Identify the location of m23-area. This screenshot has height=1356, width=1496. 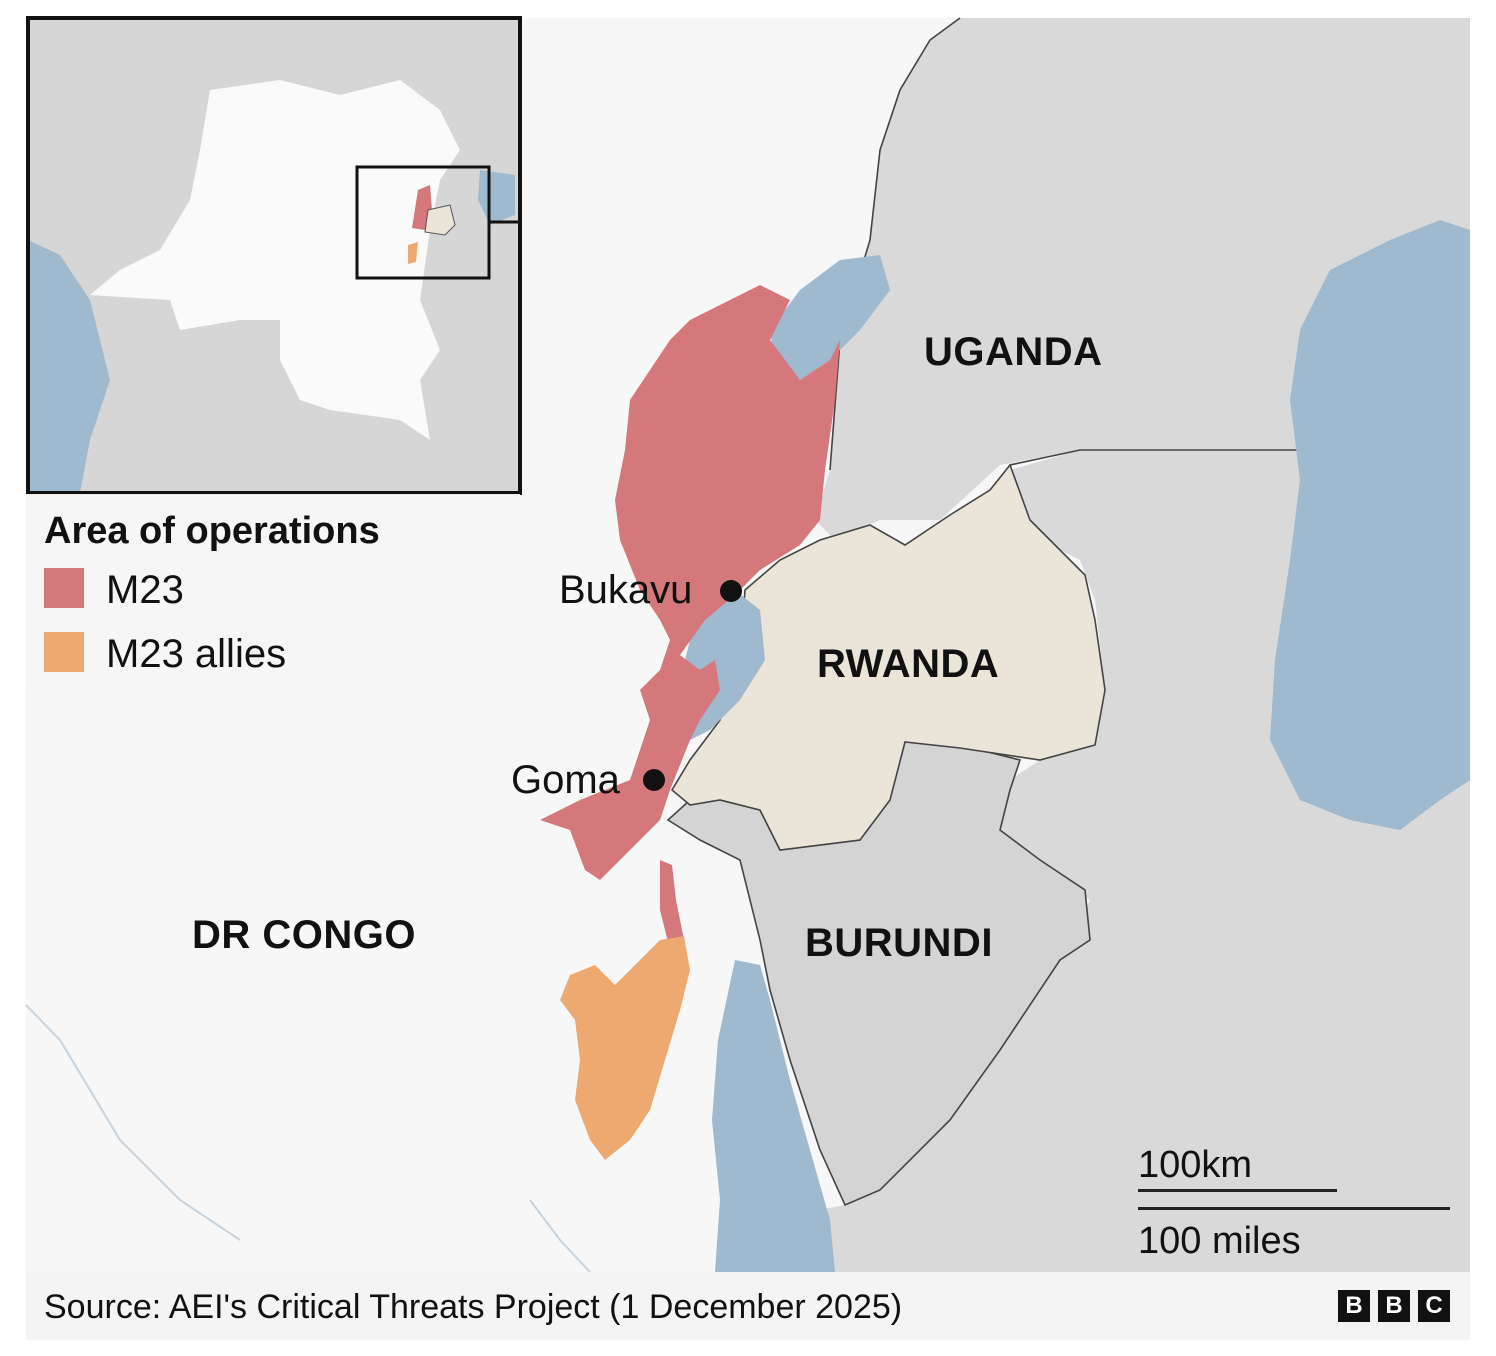
(690, 582).